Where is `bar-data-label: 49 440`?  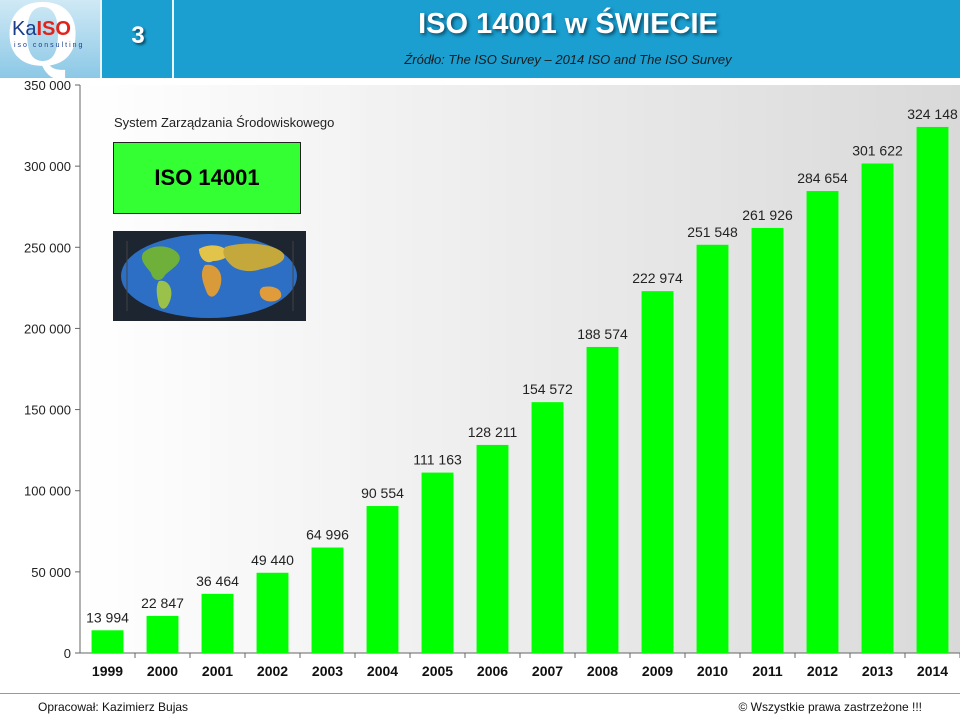 bar-data-label: 49 440 is located at coordinates (272, 560).